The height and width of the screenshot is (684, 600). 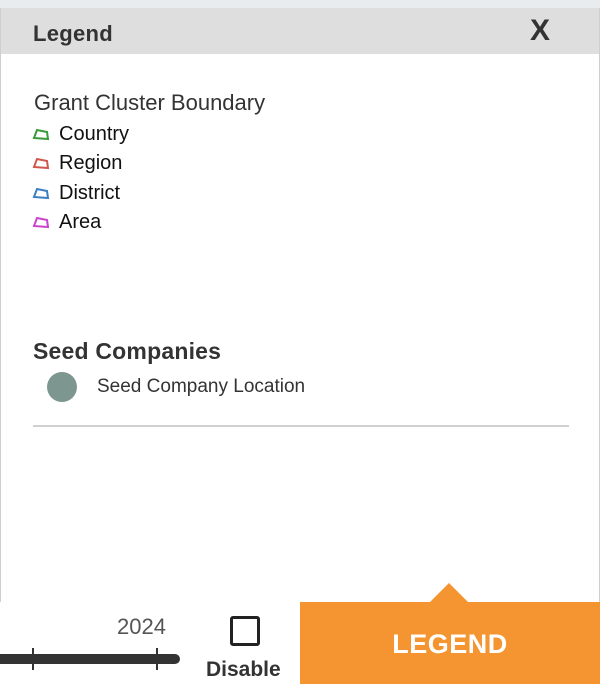 I want to click on legend-item-seed-company: Seed Company Location, so click(x=176, y=387).